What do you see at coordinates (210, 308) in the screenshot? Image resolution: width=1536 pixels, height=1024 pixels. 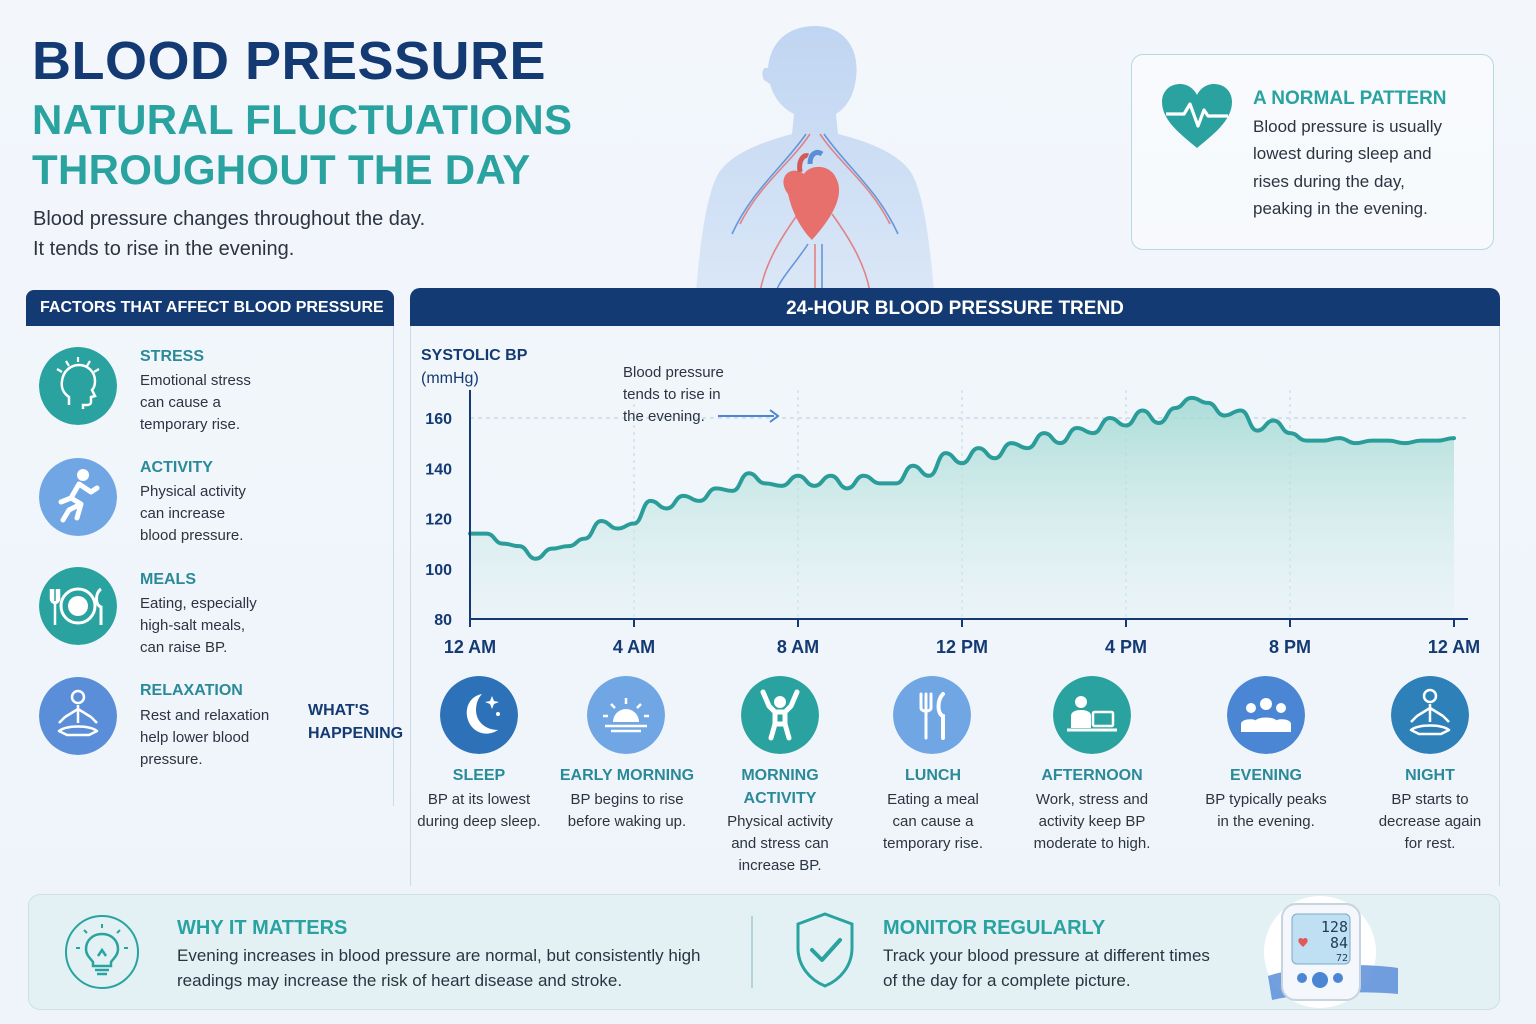 I see `factors-heading: FACTORS THAT AFFECT BLOOD PRESSURE` at bounding box center [210, 308].